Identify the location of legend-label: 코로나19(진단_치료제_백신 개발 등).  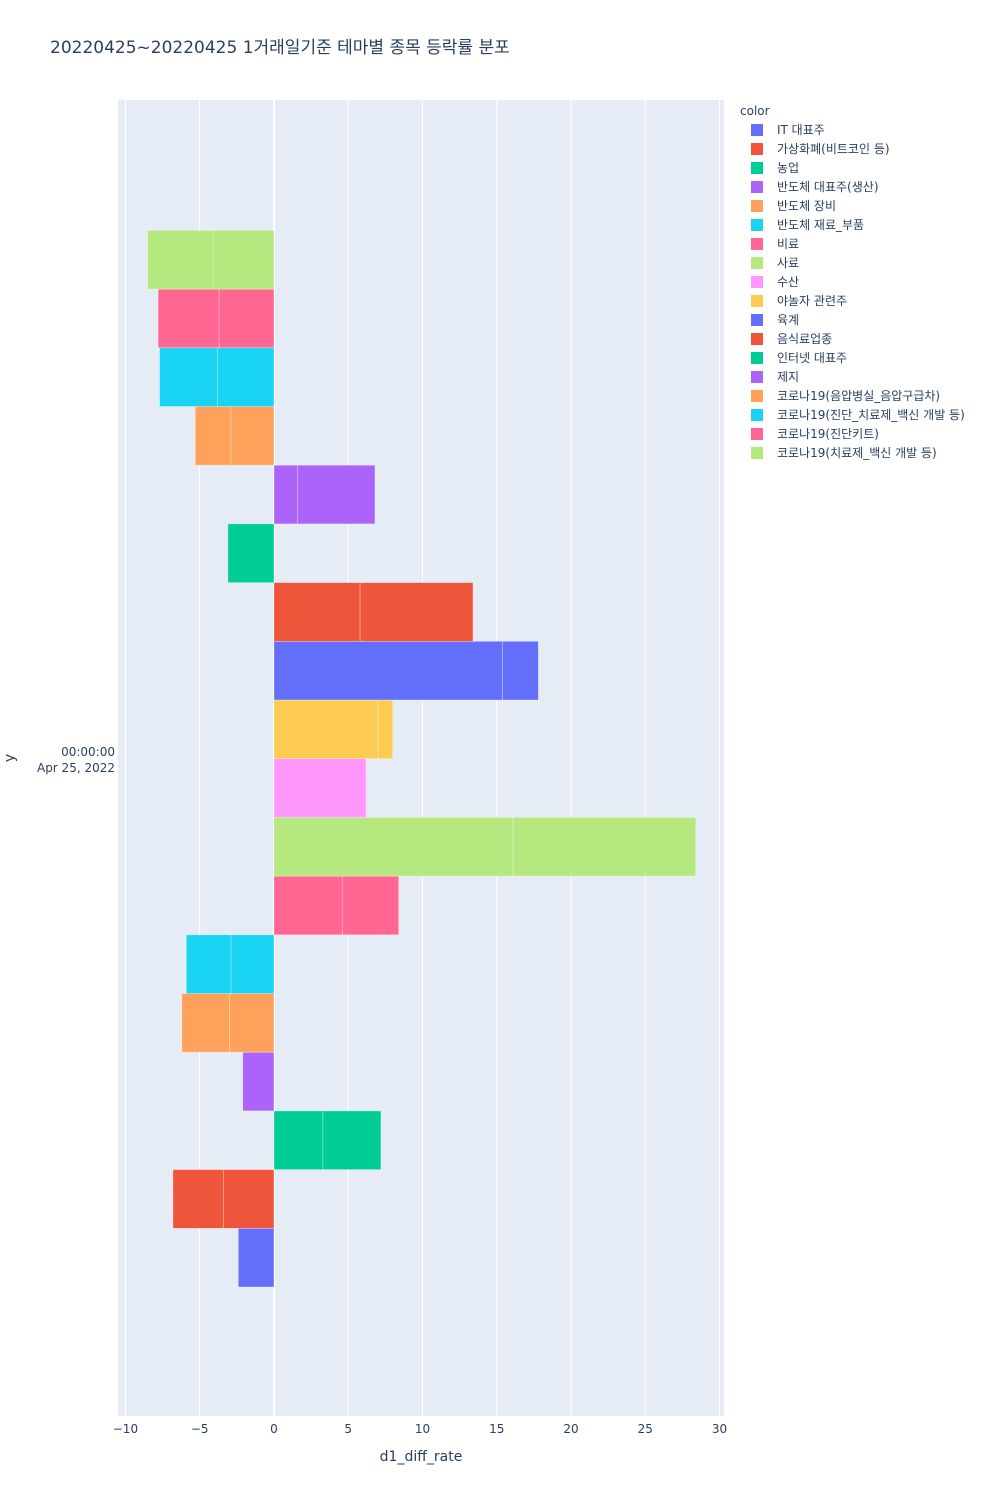
(871, 415).